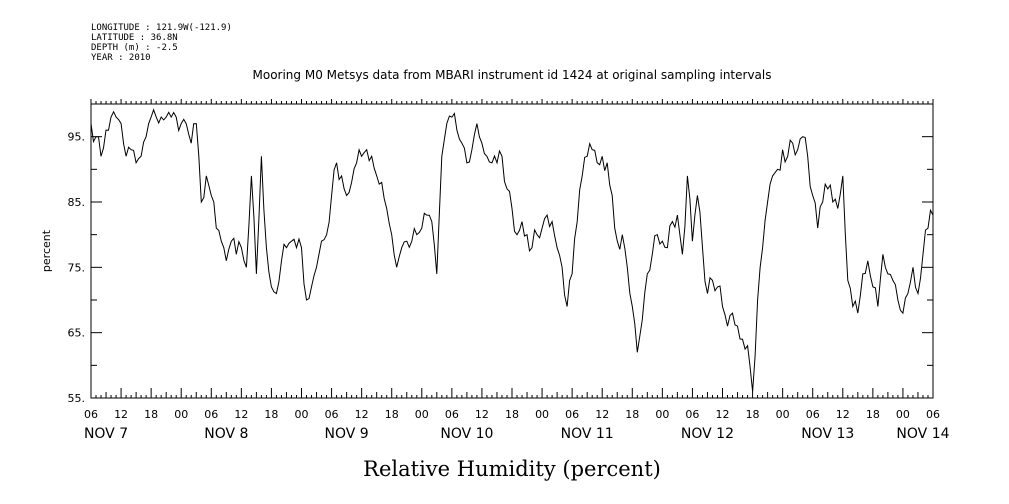  I want to click on x-day-label: NOV 14, so click(922, 434).